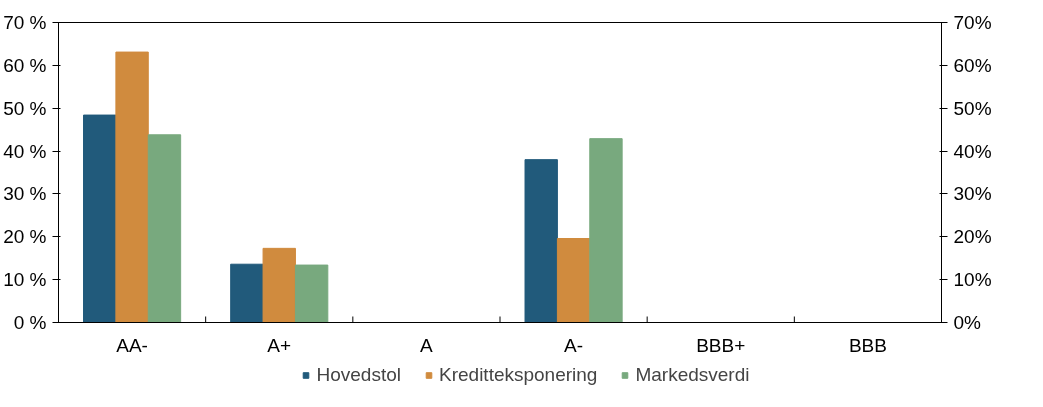 Image resolution: width=1043 pixels, height=407 pixels. What do you see at coordinates (427, 345) in the screenshot?
I see `x-tick-label: A` at bounding box center [427, 345].